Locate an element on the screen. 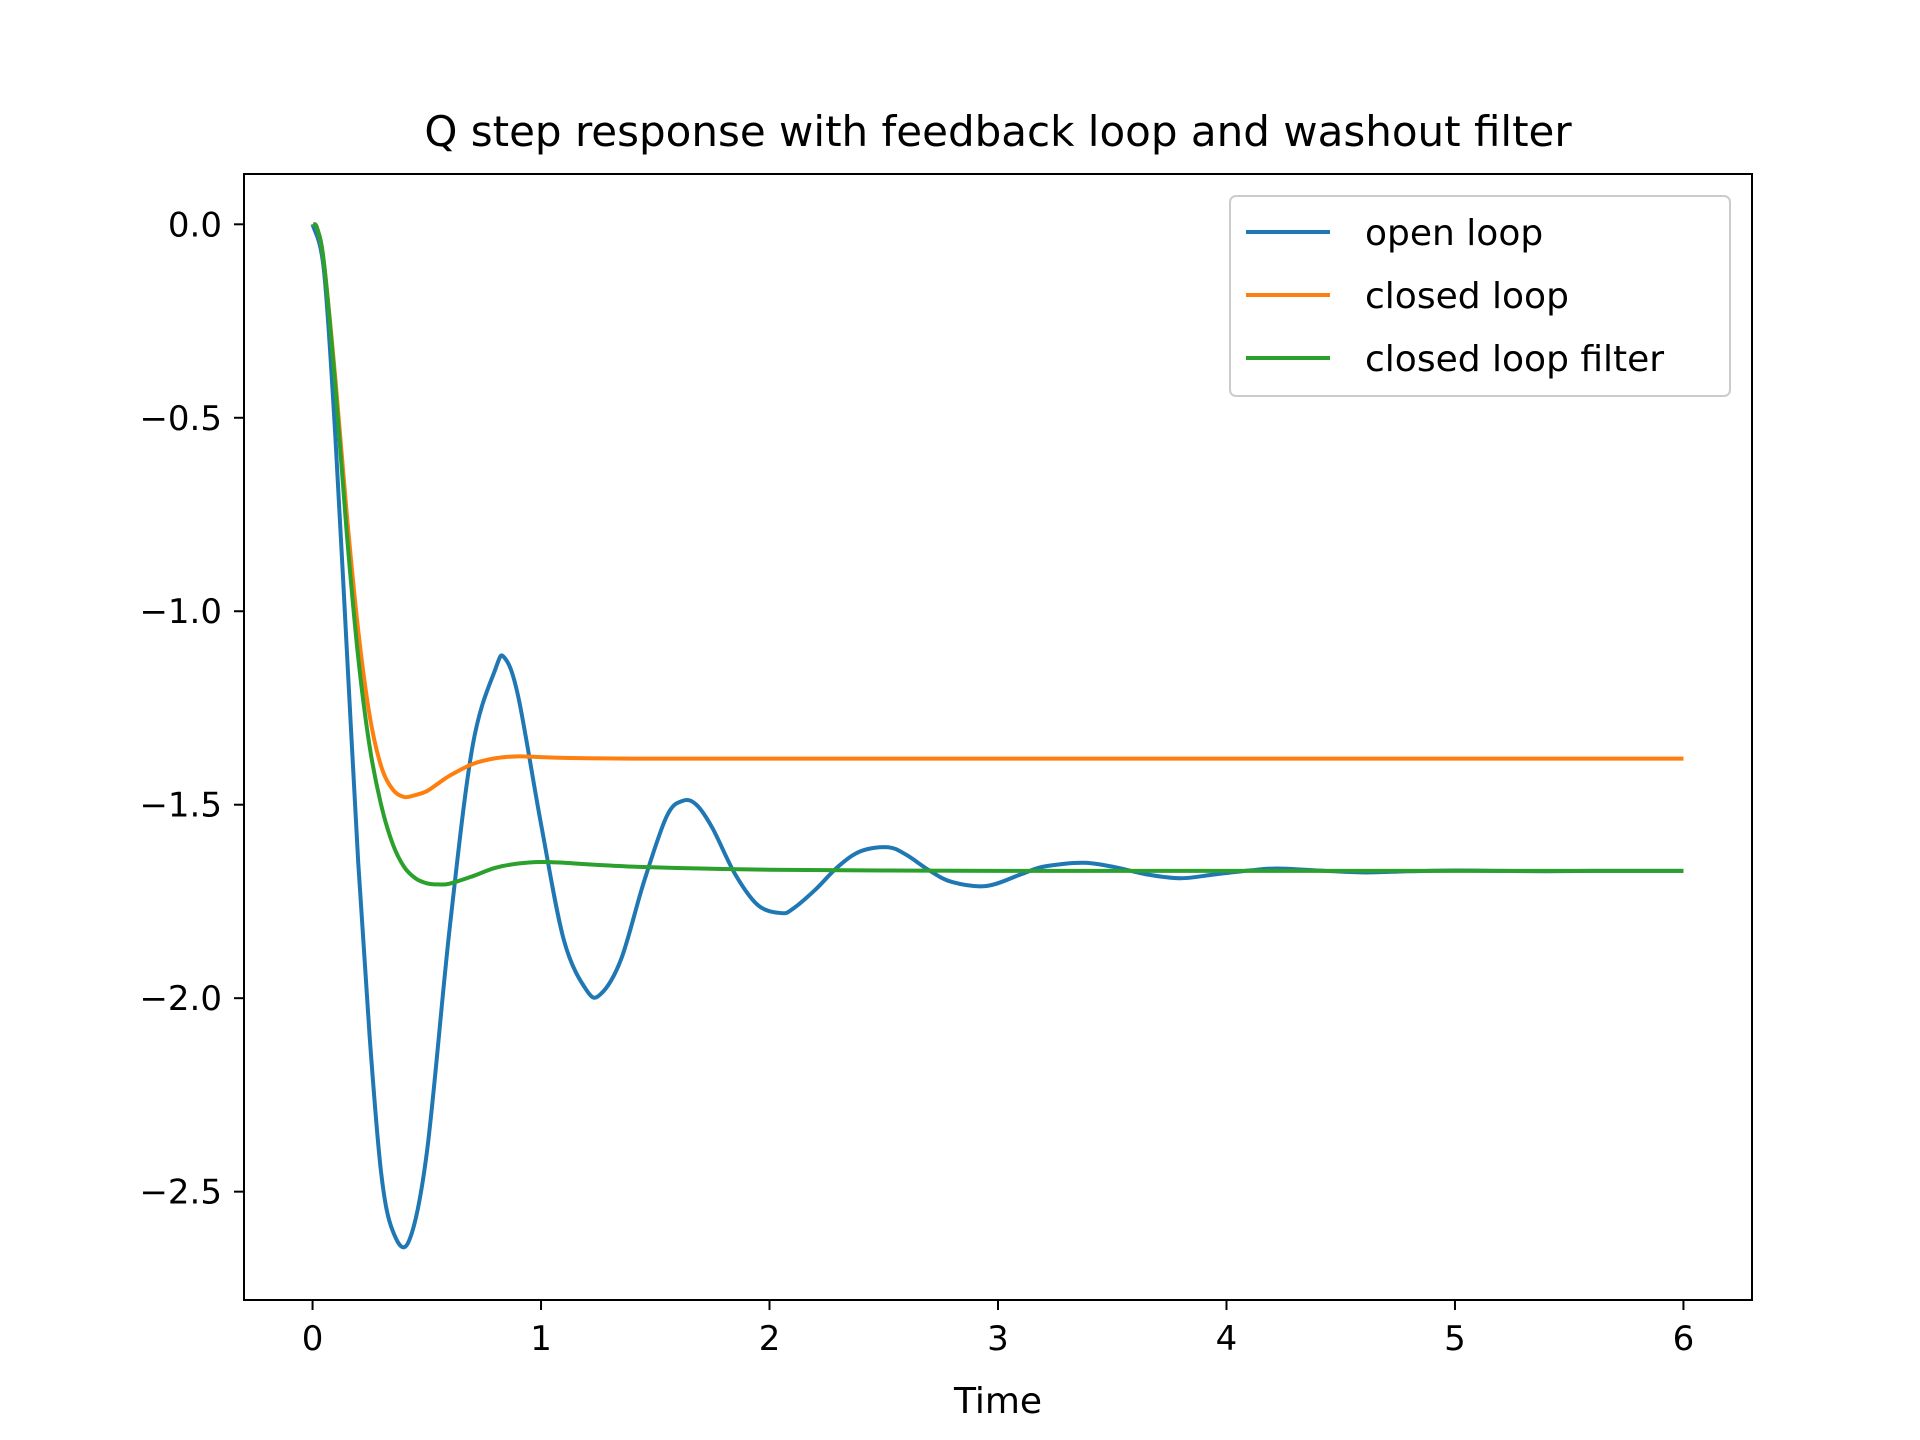 This screenshot has width=1920, height=1440. x-axis: 0 1 2 3 4 5 6 is located at coordinates (998, 1329).